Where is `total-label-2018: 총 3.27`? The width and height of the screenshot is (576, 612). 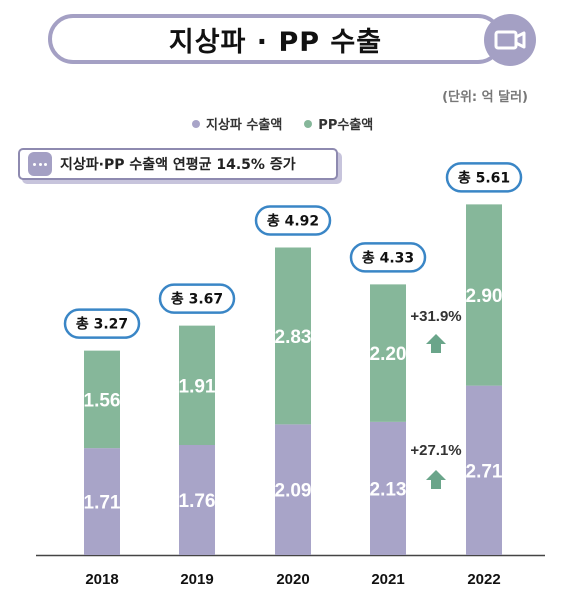 total-label-2018: 총 3.27 is located at coordinates (102, 325).